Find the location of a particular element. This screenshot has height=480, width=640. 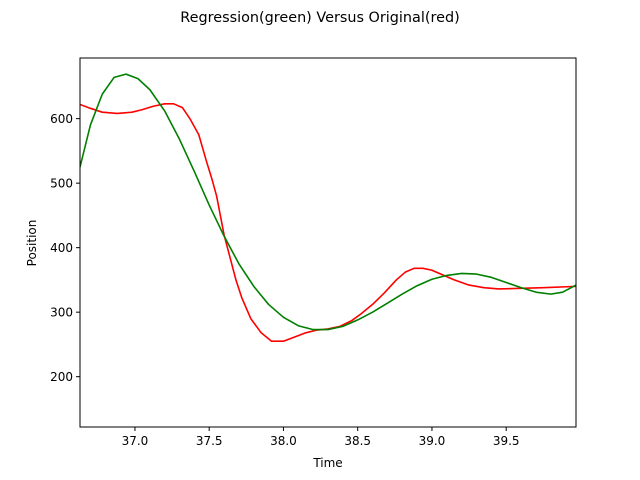

x-tick-label: 38.0 is located at coordinates (283, 441).